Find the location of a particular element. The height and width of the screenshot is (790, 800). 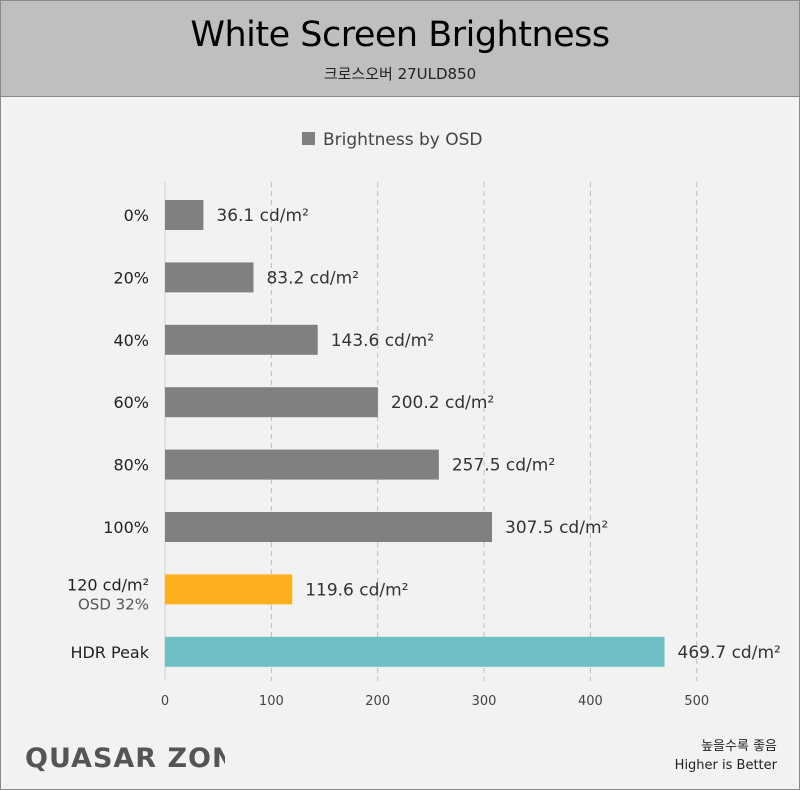

chart-title: White Screen Brightness is located at coordinates (400, 35).